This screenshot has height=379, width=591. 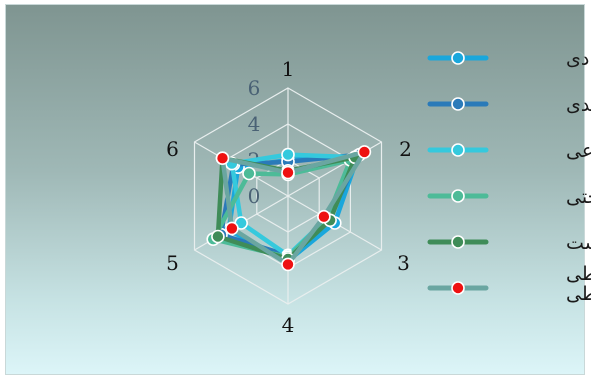 I want to click on axis-label: 5, so click(x=172, y=263).